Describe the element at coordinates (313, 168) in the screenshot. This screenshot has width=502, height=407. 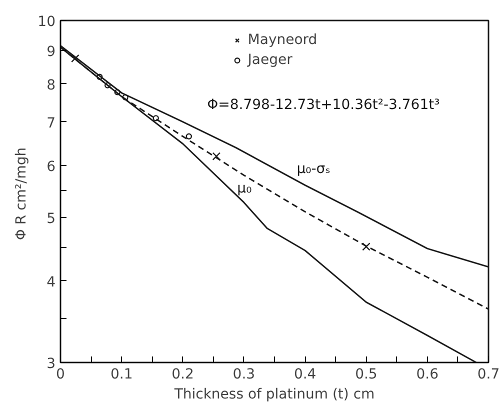
I see `annotation: μ₀-σₛ` at that location.